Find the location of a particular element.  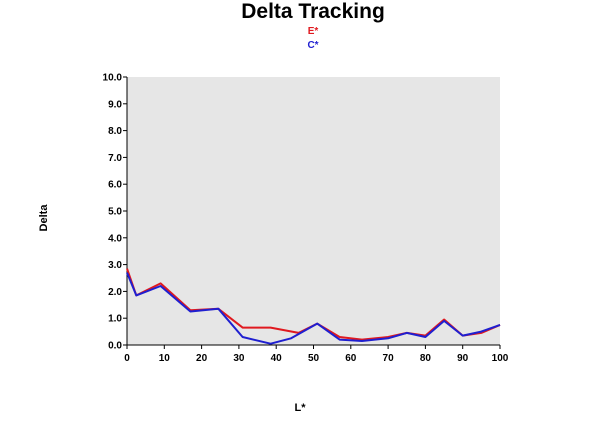

legend-entry-e: E* is located at coordinates (313, 31).